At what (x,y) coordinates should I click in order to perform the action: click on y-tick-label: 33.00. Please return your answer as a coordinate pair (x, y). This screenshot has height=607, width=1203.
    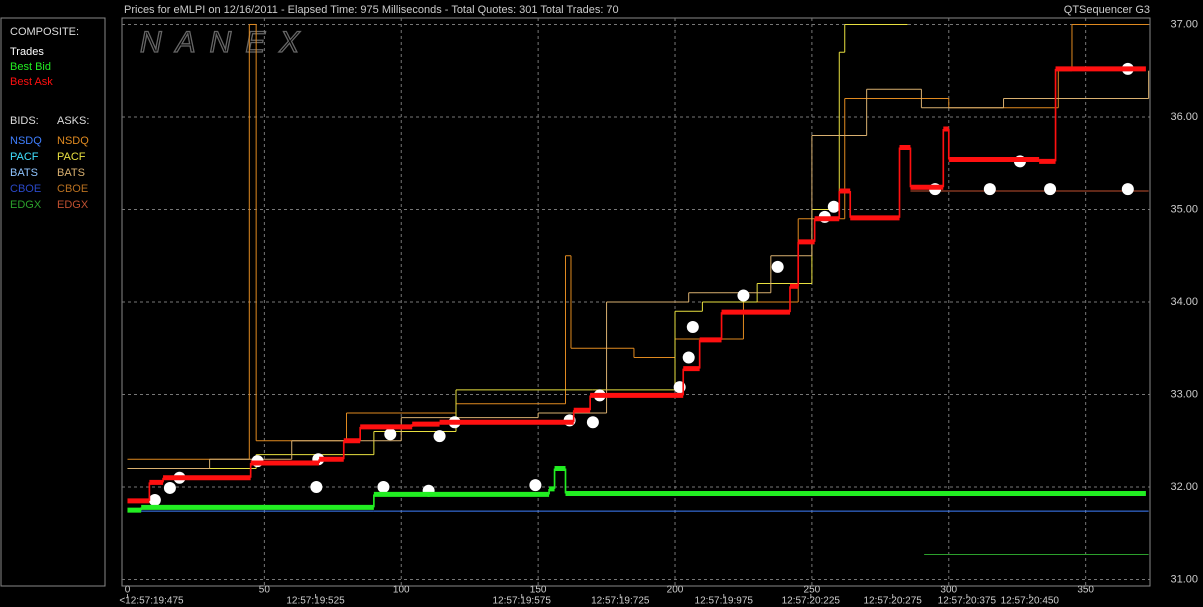
    Looking at the image, I should click on (1184, 394).